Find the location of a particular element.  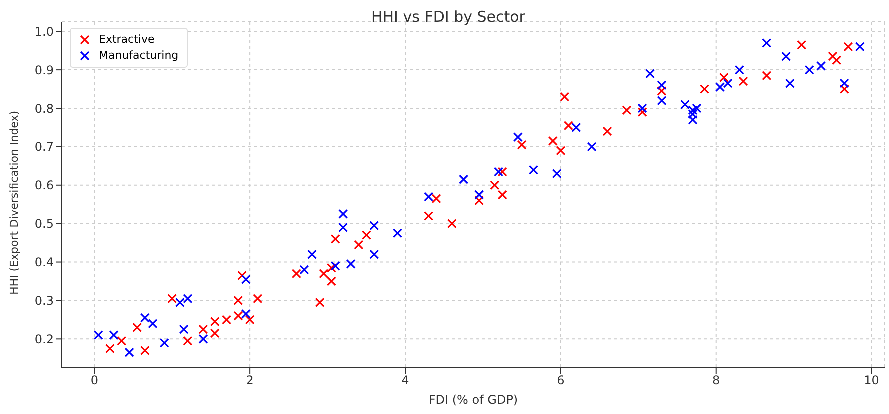

x-tick-label: 4 is located at coordinates (406, 381).